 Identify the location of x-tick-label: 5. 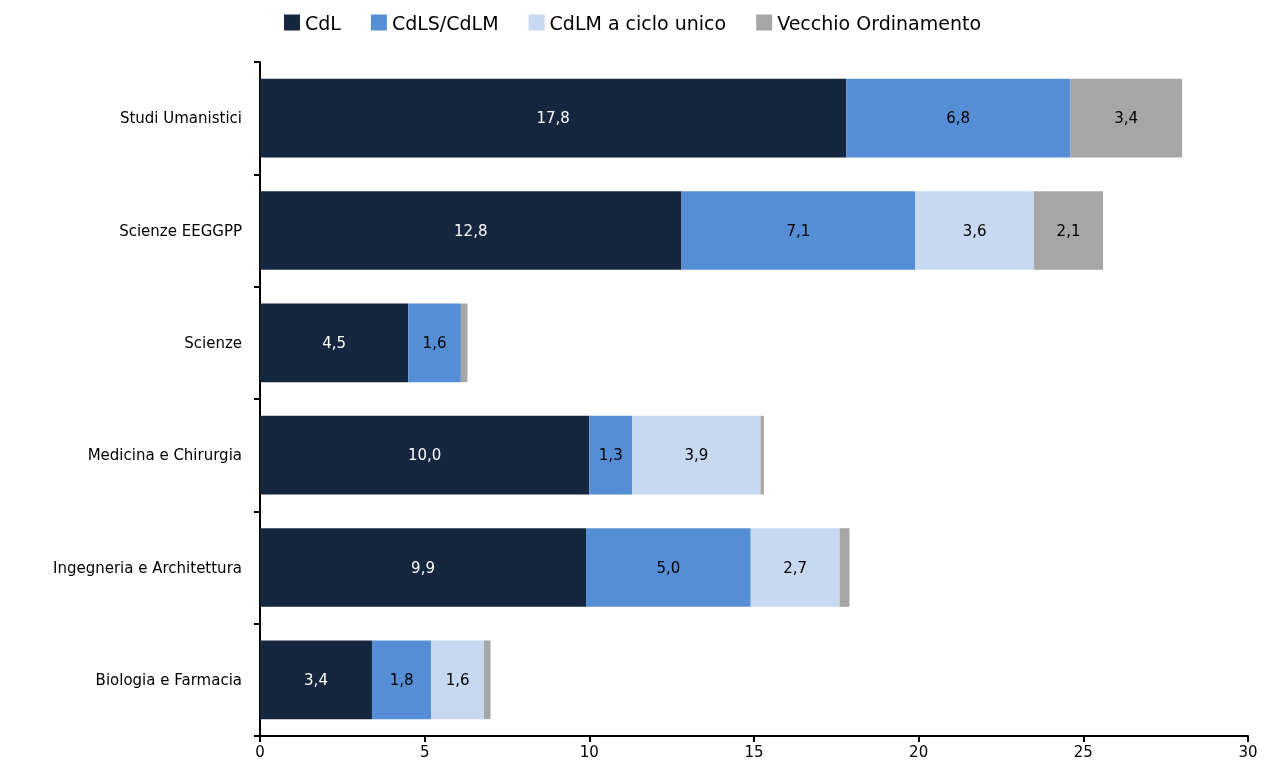
(424, 751).